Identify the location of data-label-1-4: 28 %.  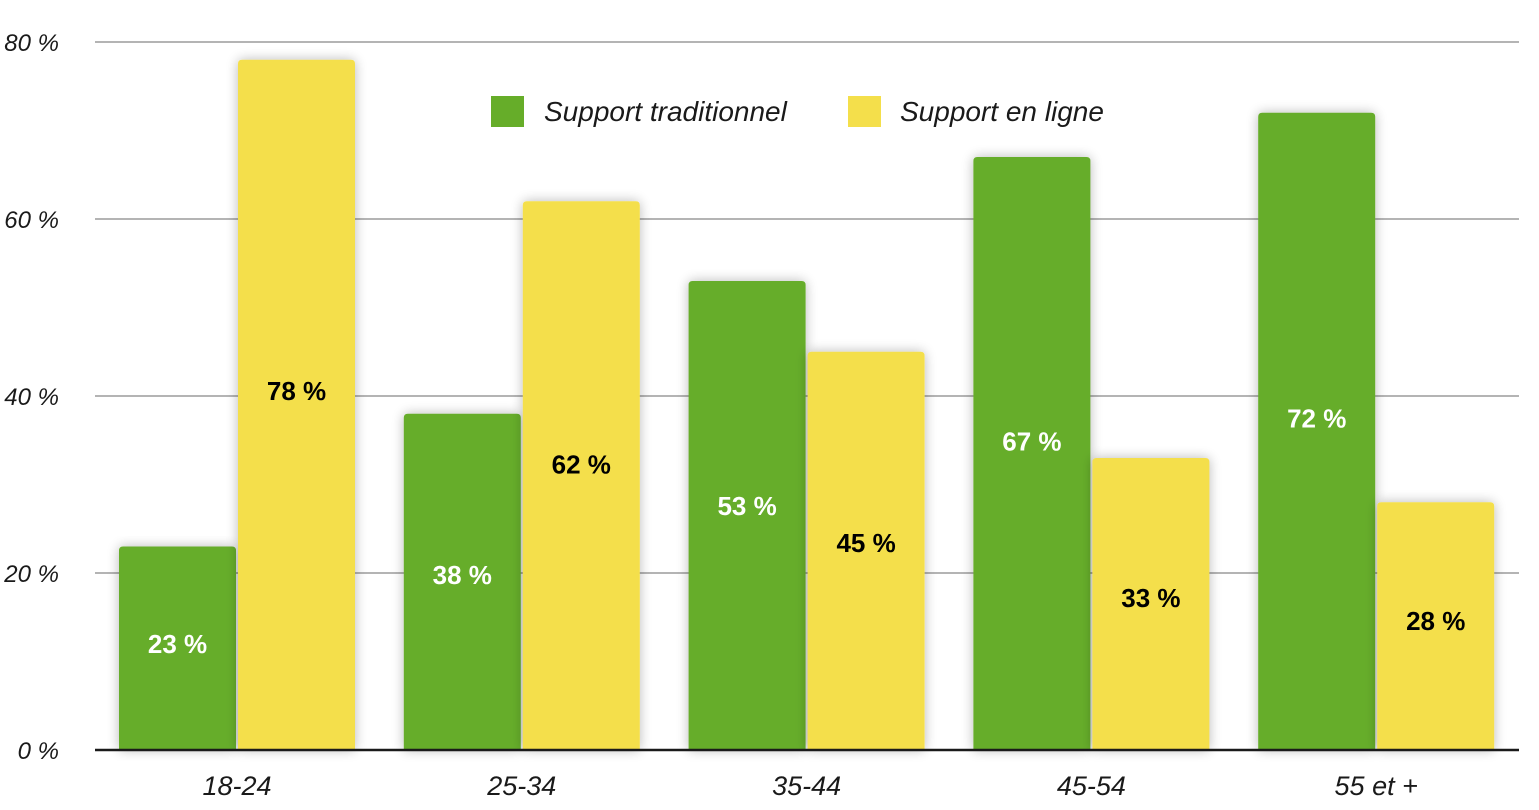
(1435, 621).